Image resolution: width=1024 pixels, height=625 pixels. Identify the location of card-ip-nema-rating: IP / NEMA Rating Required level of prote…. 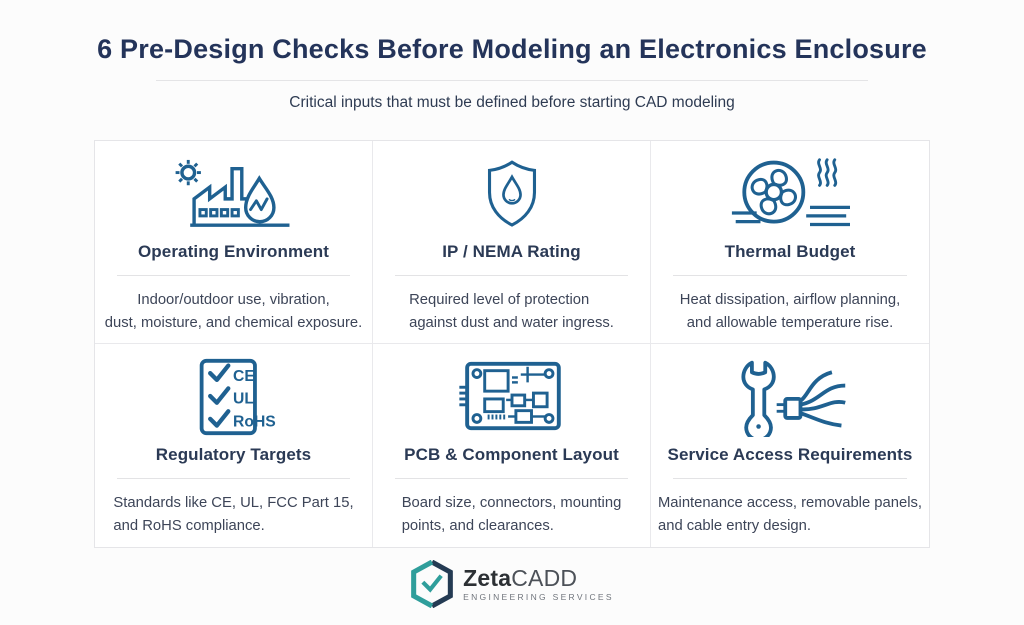
(512, 242).